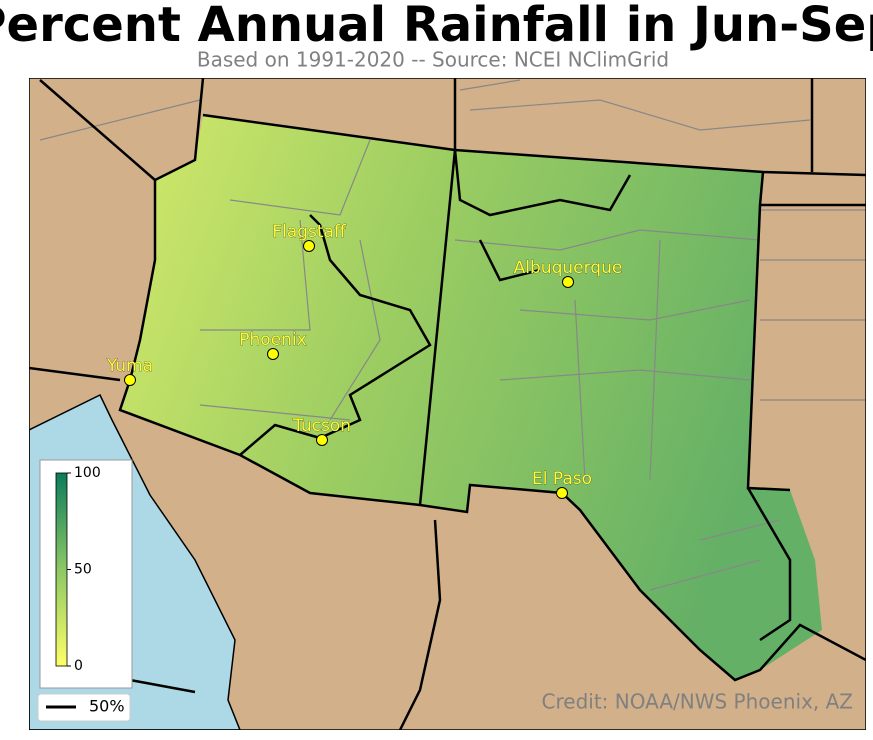  Describe the element at coordinates (78, 666) in the screenshot. I see `colorbar-tick-label: 0` at that location.